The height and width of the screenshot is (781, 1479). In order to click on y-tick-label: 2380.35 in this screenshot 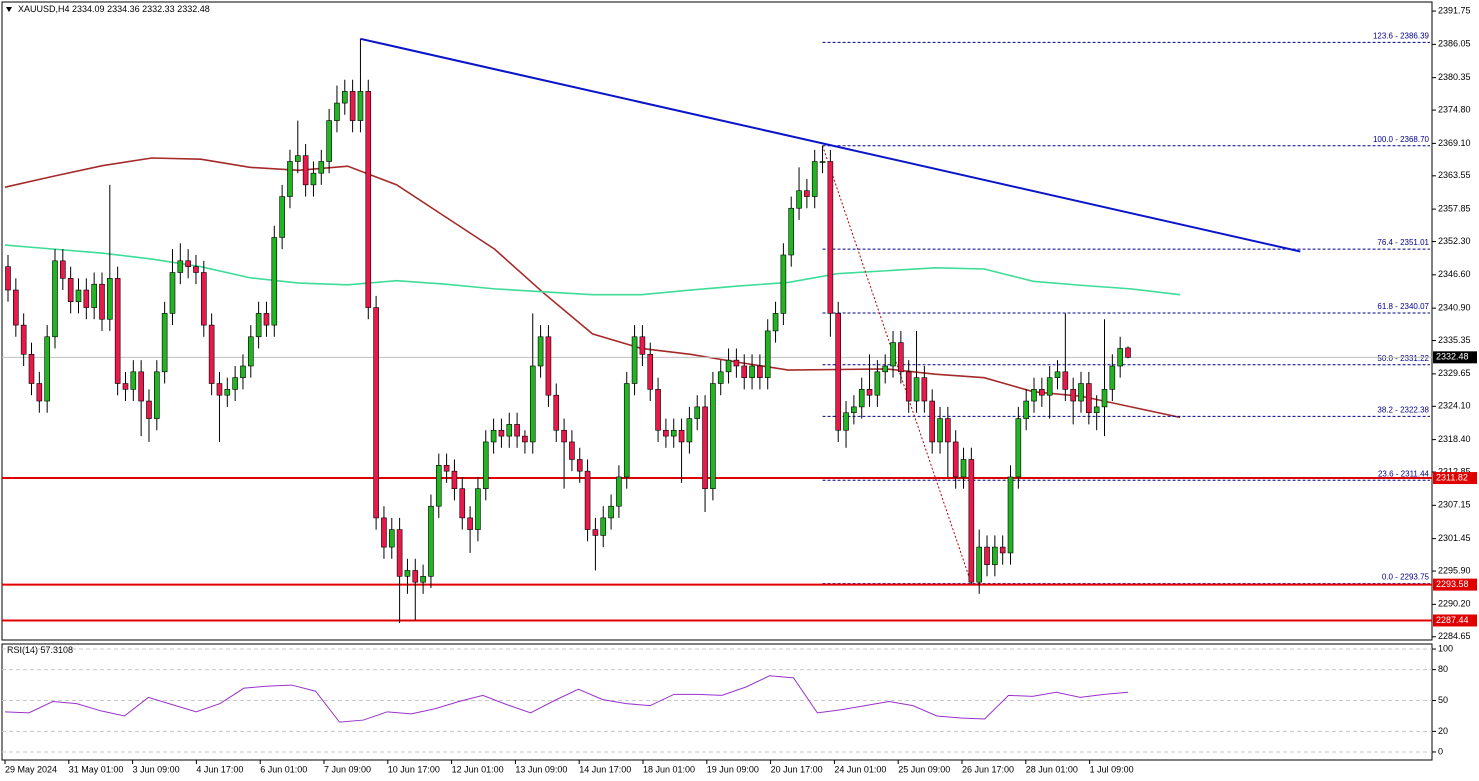, I will do `click(1454, 77)`.